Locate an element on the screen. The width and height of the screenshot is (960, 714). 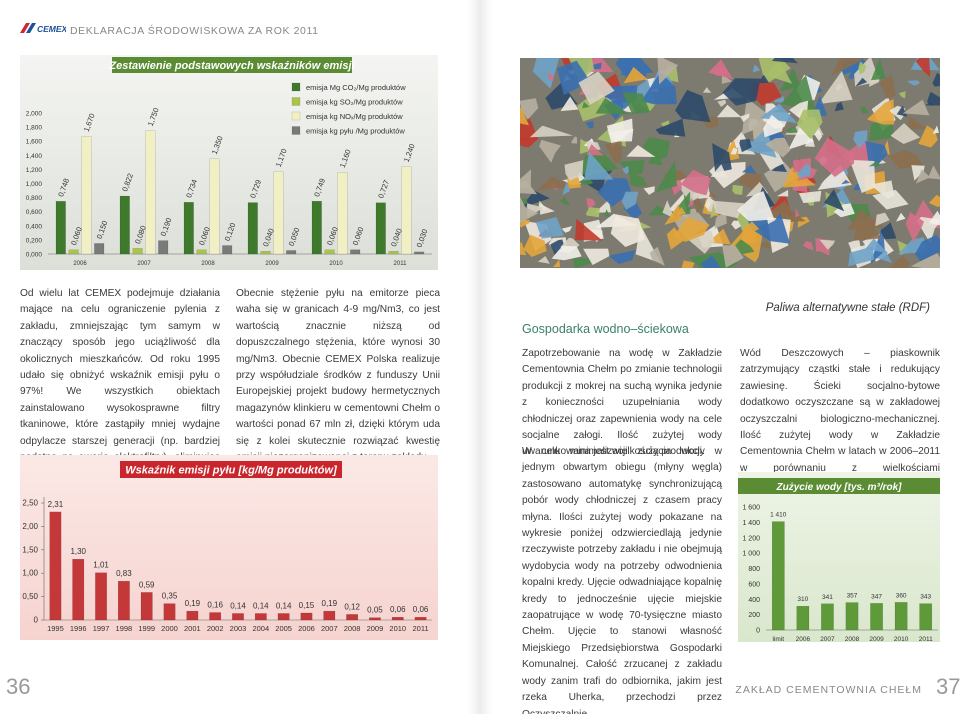
y-tick-label: 1,50 is located at coordinates (30, 549).